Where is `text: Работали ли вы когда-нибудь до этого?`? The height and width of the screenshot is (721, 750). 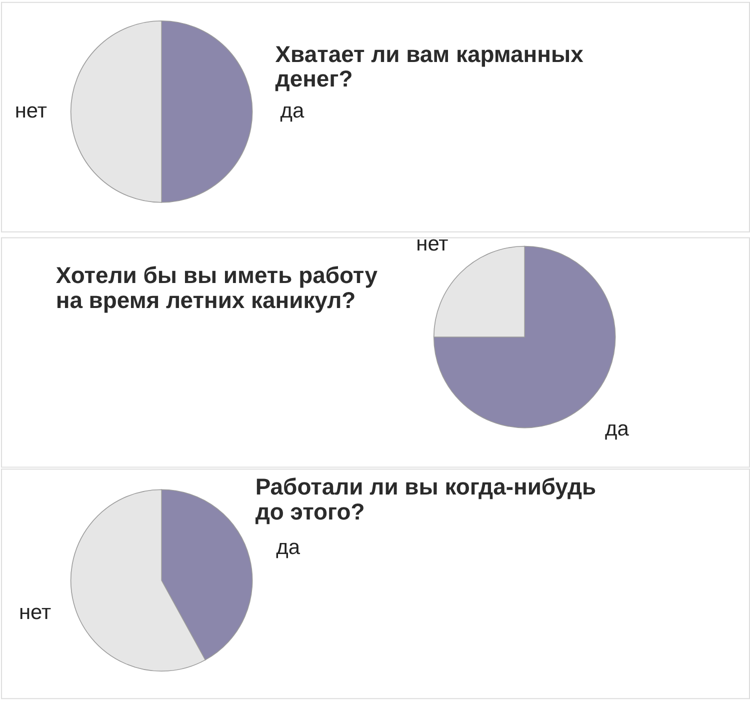
text: Работали ли вы когда-нибудь до этого? is located at coordinates (425, 499).